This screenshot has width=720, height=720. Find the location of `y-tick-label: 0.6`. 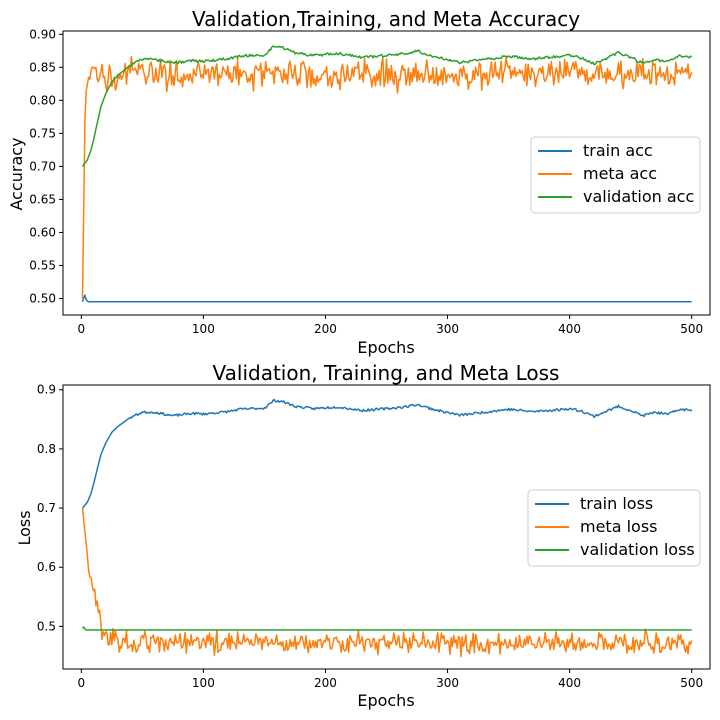

y-tick-label: 0.6 is located at coordinates (46, 567).